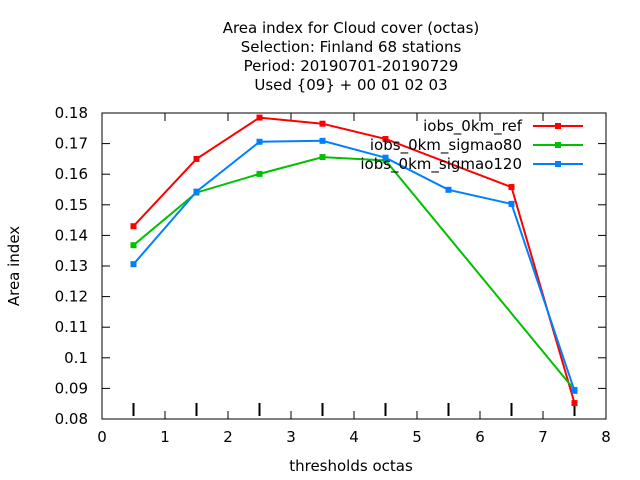 This screenshot has height=480, width=640. What do you see at coordinates (291, 437) in the screenshot?
I see `x-tick-label: 3` at bounding box center [291, 437].